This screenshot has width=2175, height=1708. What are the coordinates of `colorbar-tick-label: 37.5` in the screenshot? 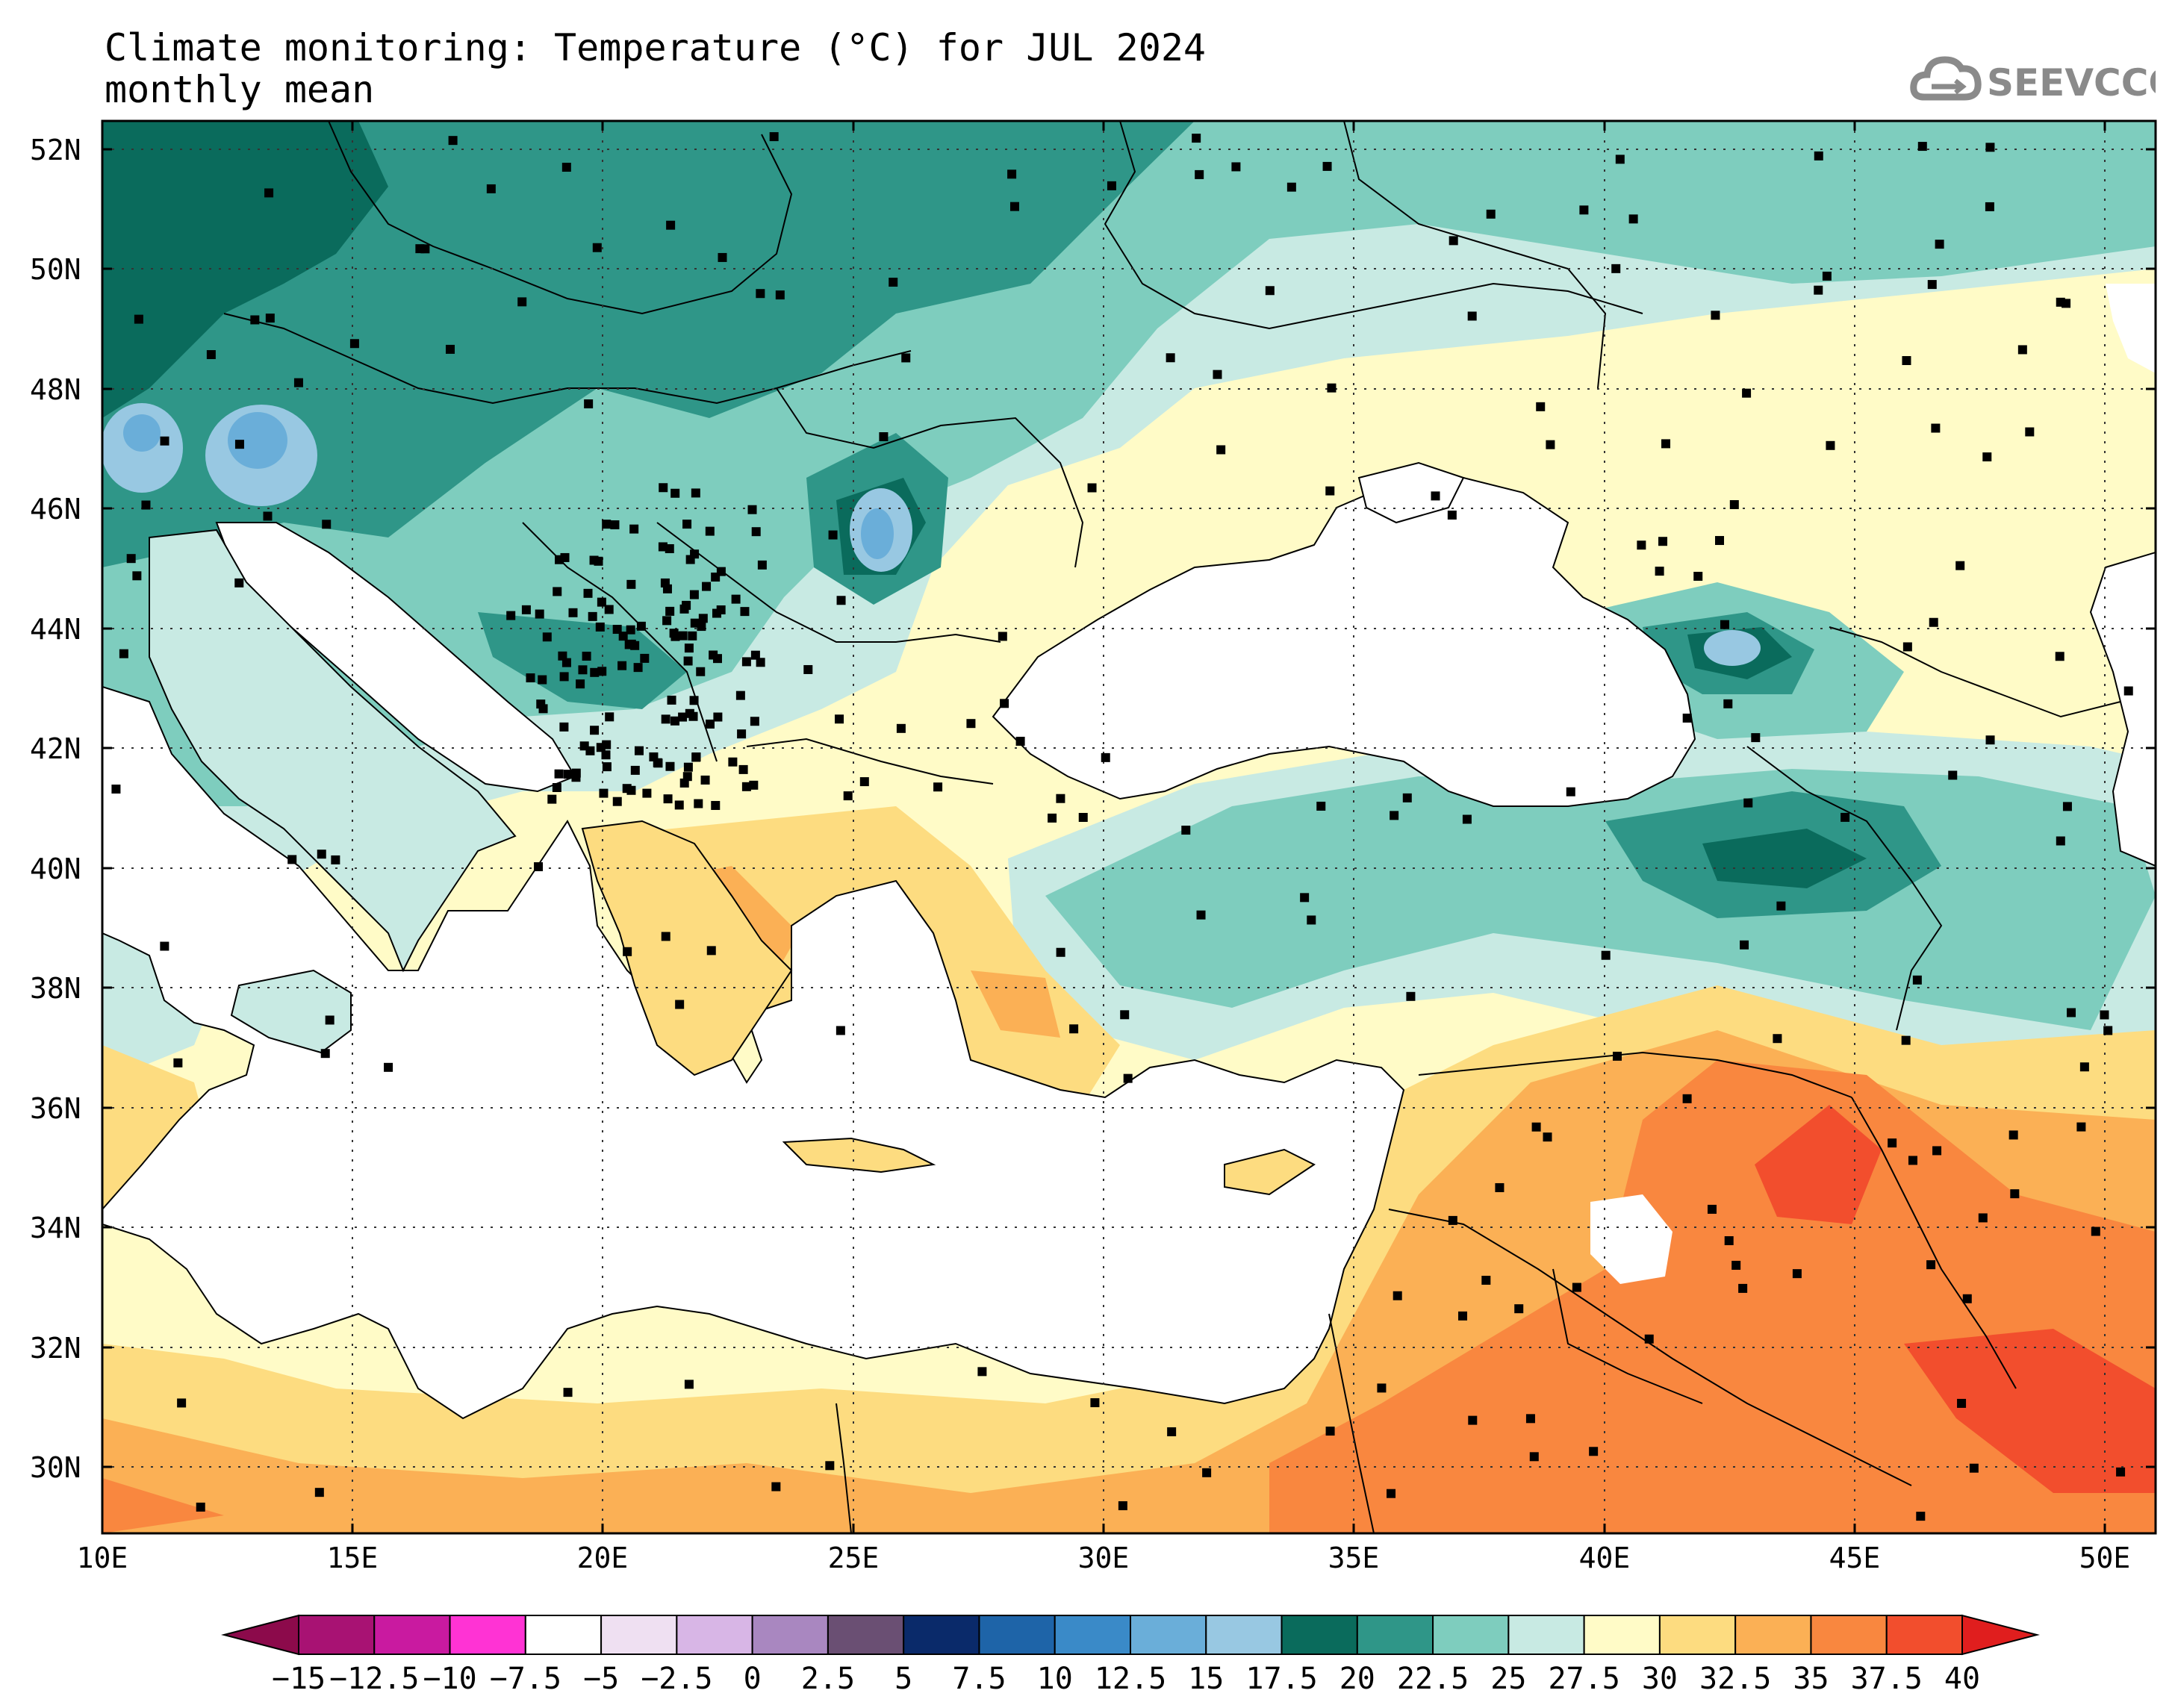 It's located at (1887, 1679).